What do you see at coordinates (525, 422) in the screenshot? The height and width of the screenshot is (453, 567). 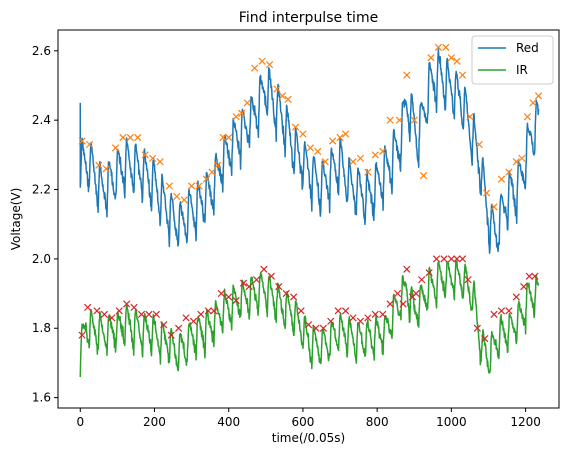 I see `x-tick-label: 1200` at bounding box center [525, 422].